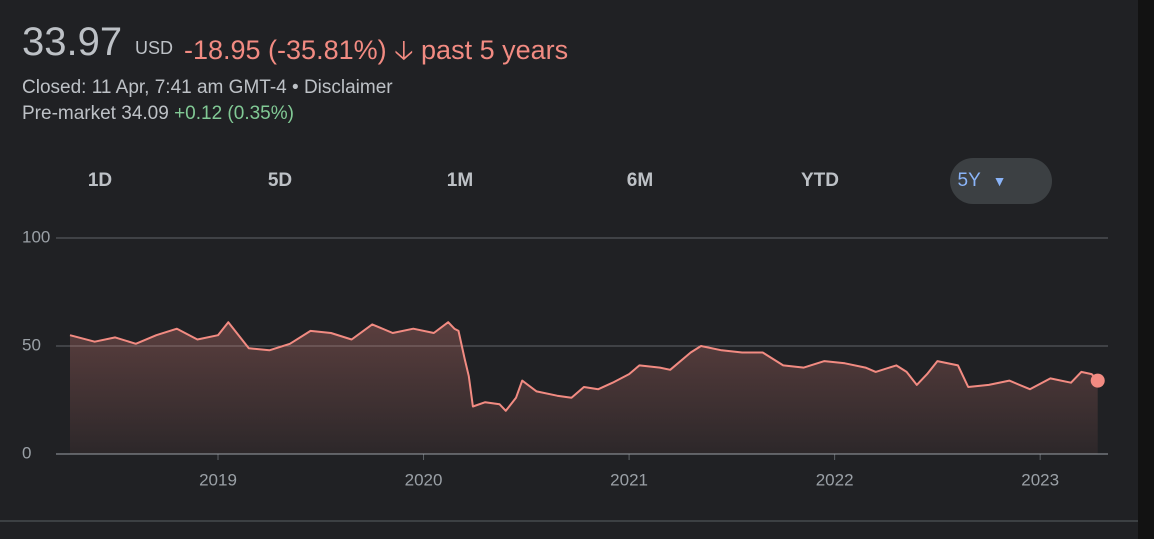 The width and height of the screenshot is (1154, 539). What do you see at coordinates (629, 479) in the screenshot?
I see `x-tick-label: 2021` at bounding box center [629, 479].